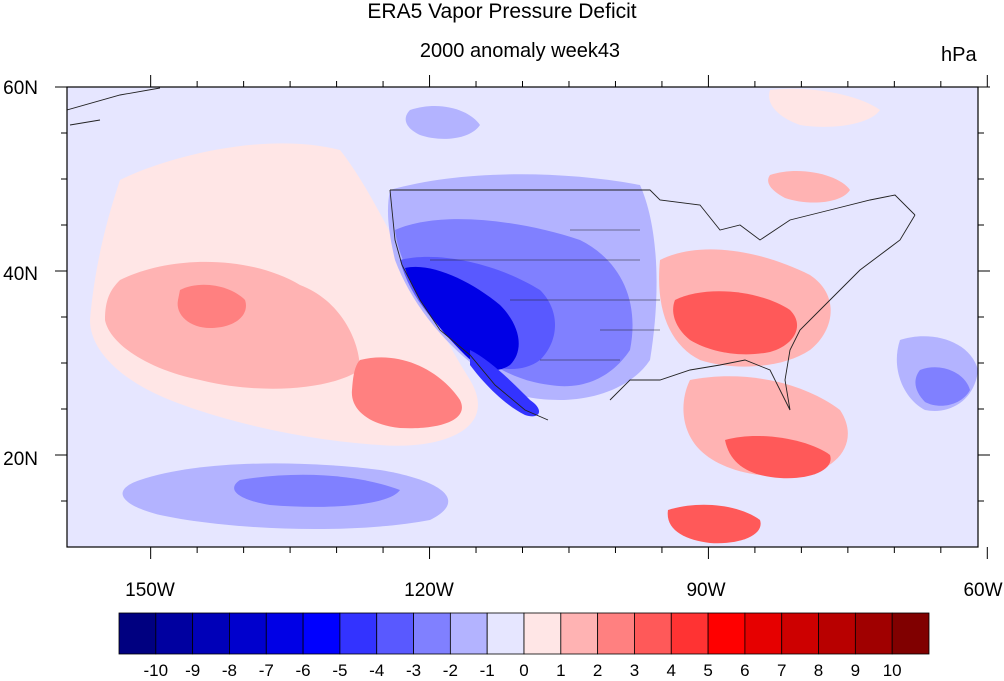 The height and width of the screenshot is (681, 1004). What do you see at coordinates (229, 670) in the screenshot?
I see `colorbar-label: -8` at bounding box center [229, 670].